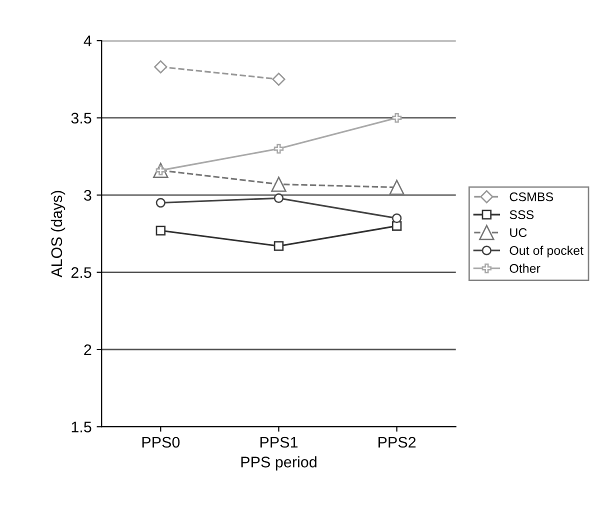 This screenshot has height=508, width=616. I want to click on x-tick-label: PPS1, so click(279, 442).